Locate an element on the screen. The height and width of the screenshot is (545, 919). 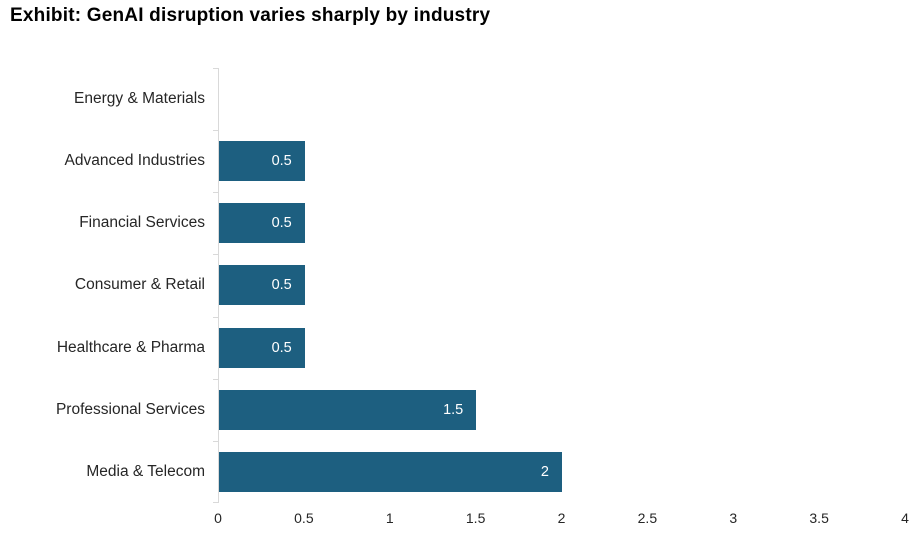
chart-row: Healthcare & Pharma 0.5 is located at coordinates (452, 348).